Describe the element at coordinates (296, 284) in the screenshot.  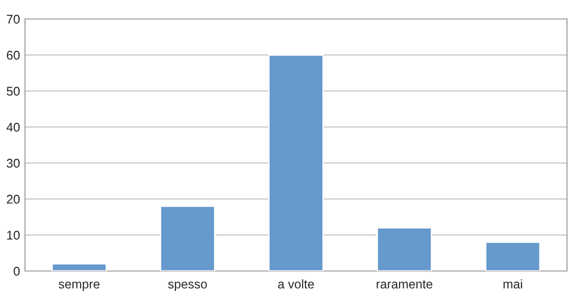
I see `x-tick-label: a volte` at that location.